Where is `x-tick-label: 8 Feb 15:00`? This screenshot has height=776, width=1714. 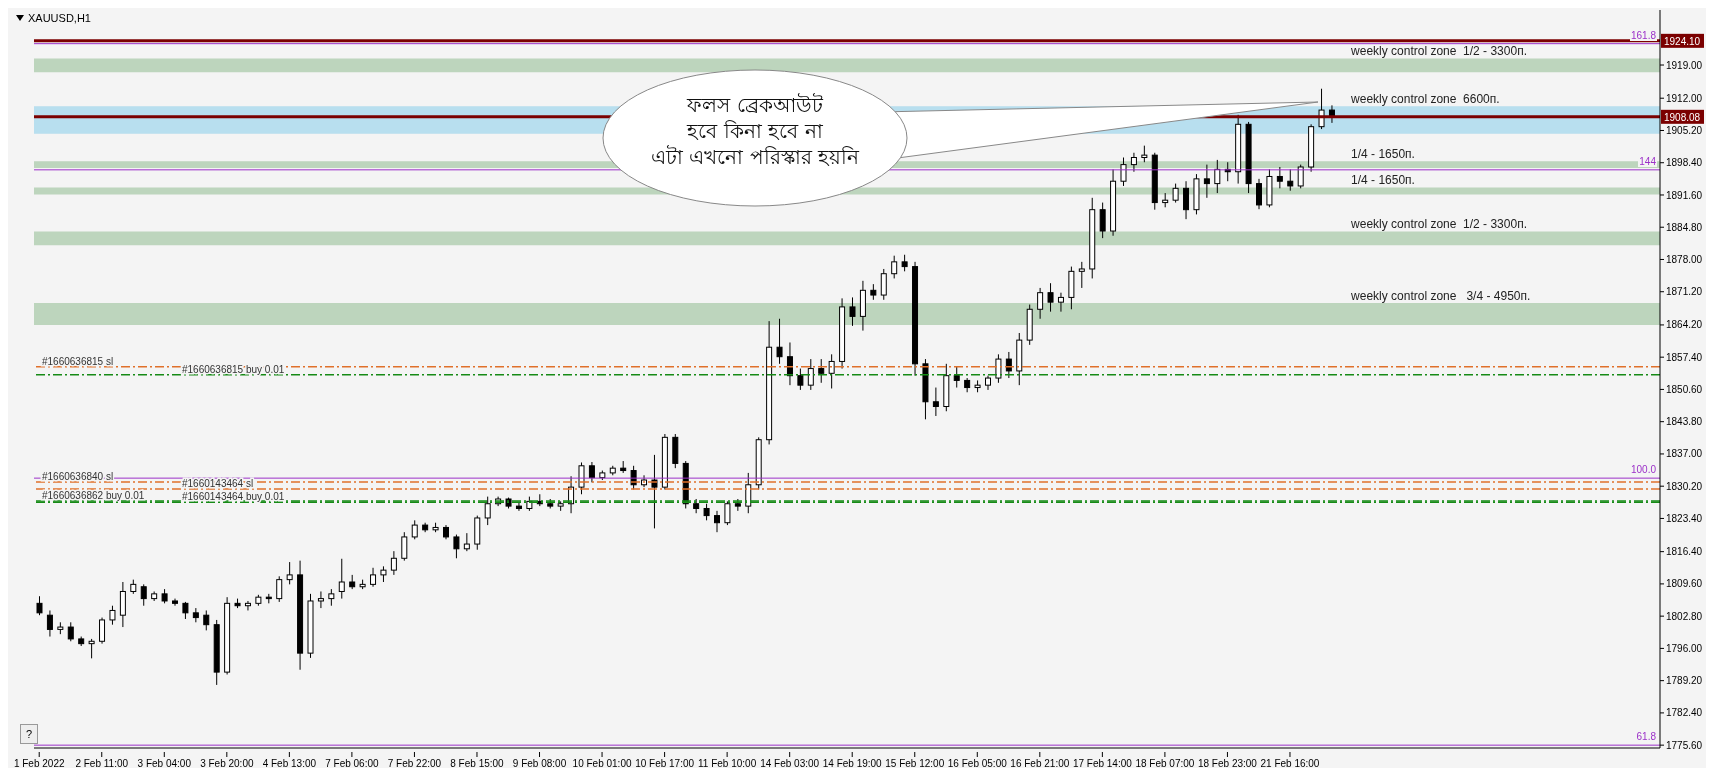 x-tick-label: 8 Feb 15:00 is located at coordinates (477, 763).